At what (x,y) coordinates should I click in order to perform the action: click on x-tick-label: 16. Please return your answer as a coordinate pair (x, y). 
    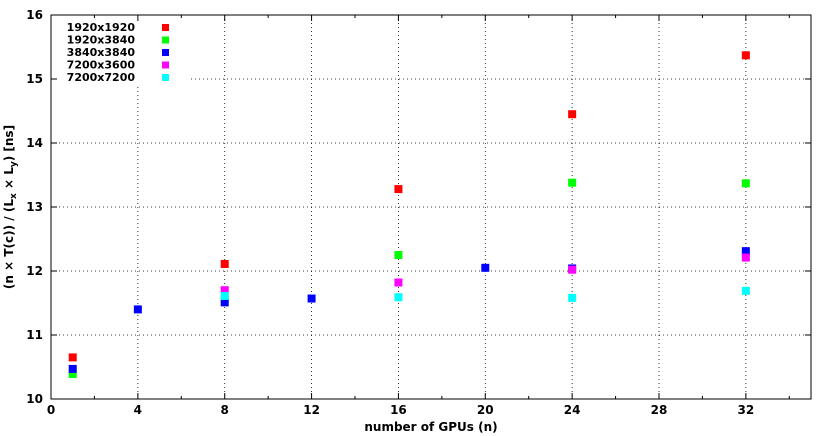
    Looking at the image, I should click on (398, 410).